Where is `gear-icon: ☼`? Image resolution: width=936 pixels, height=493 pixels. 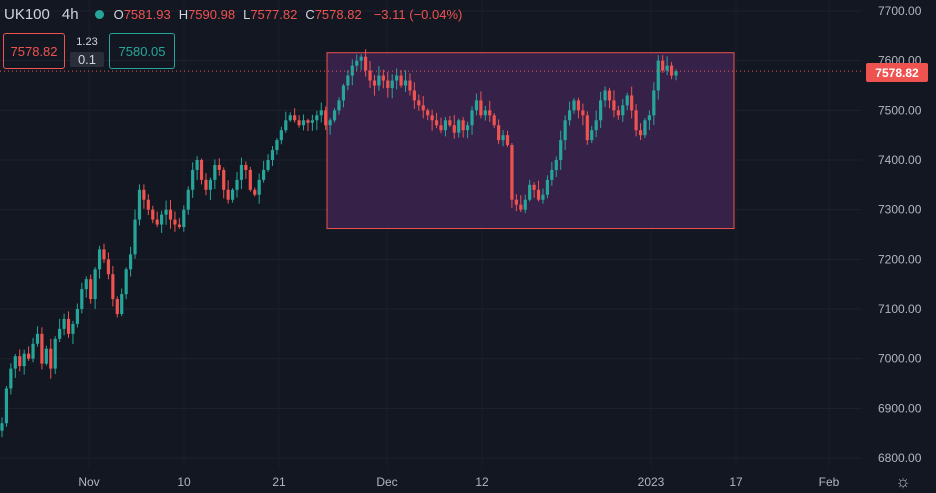
gear-icon: ☼ is located at coordinates (903, 481).